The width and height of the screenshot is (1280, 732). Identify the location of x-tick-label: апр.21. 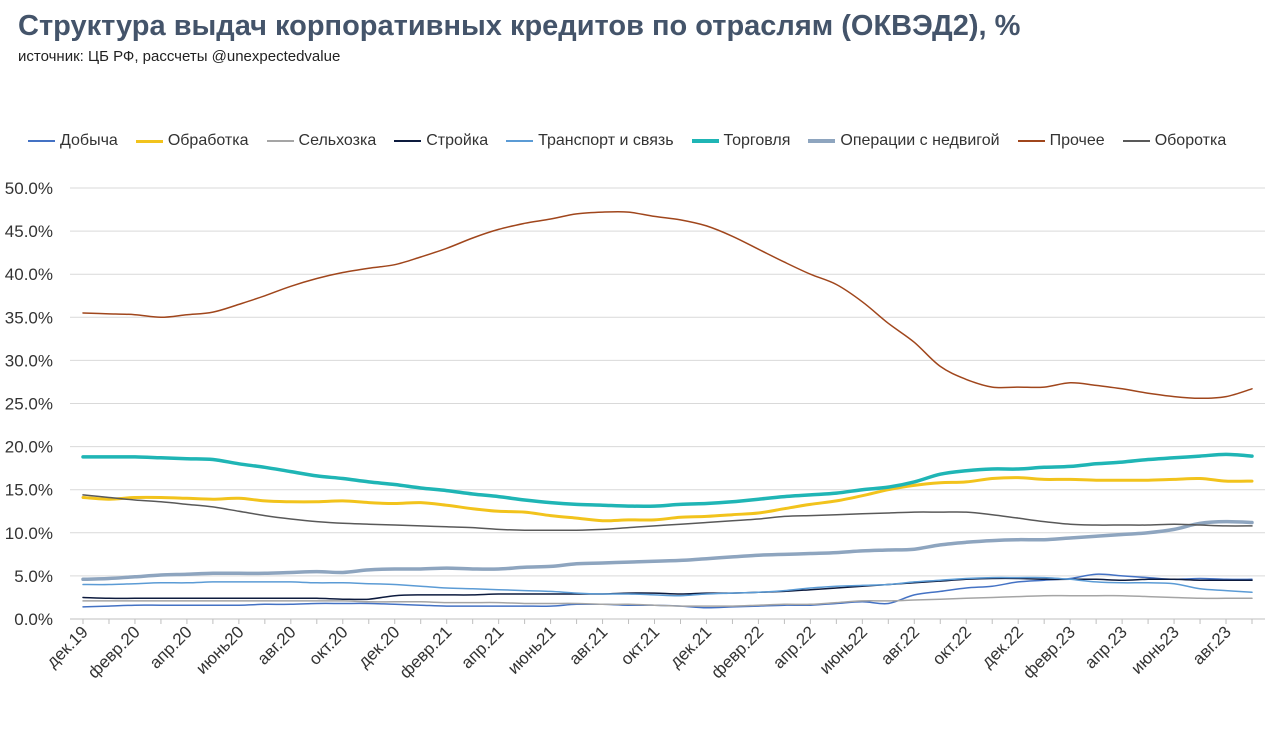
(482, 647).